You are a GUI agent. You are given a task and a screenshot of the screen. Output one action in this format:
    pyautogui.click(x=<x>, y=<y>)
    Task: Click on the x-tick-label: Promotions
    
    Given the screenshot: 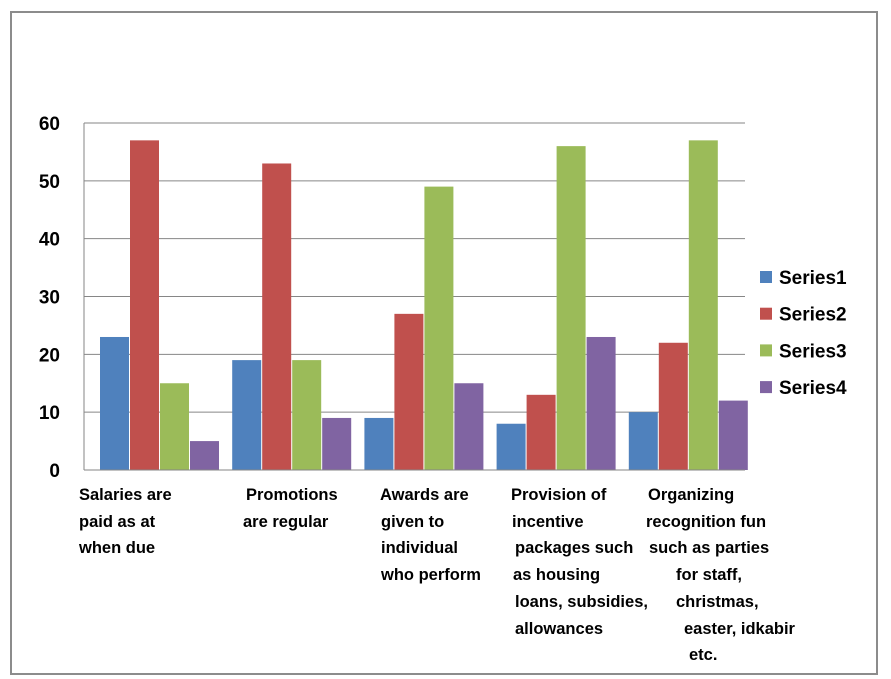 What is the action you would take?
    pyautogui.click(x=292, y=495)
    